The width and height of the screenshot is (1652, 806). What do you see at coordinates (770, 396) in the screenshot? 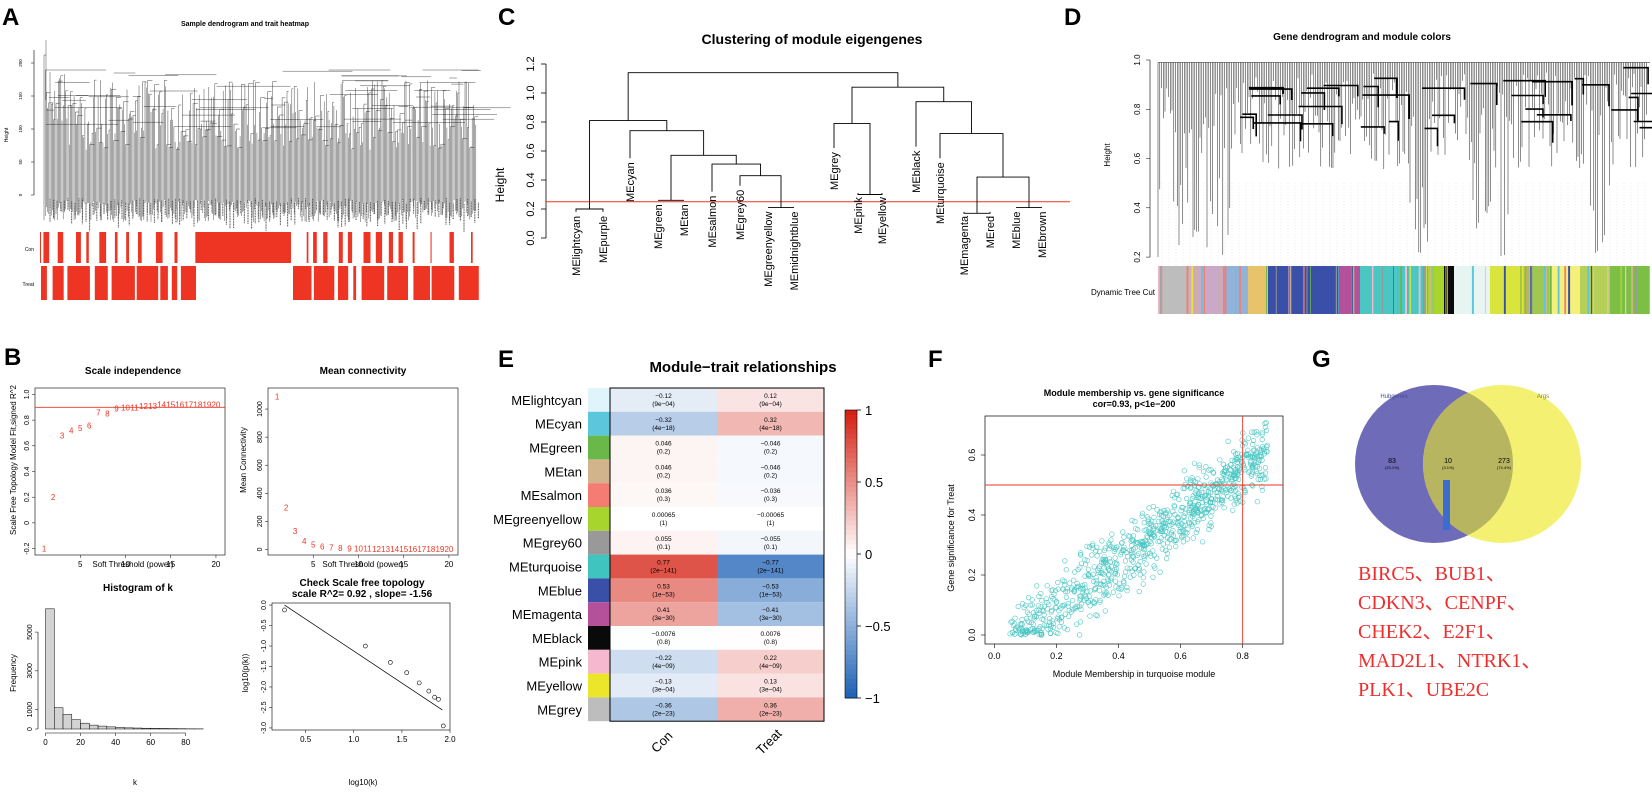
I see `e-cell-value: 0.12` at bounding box center [770, 396].